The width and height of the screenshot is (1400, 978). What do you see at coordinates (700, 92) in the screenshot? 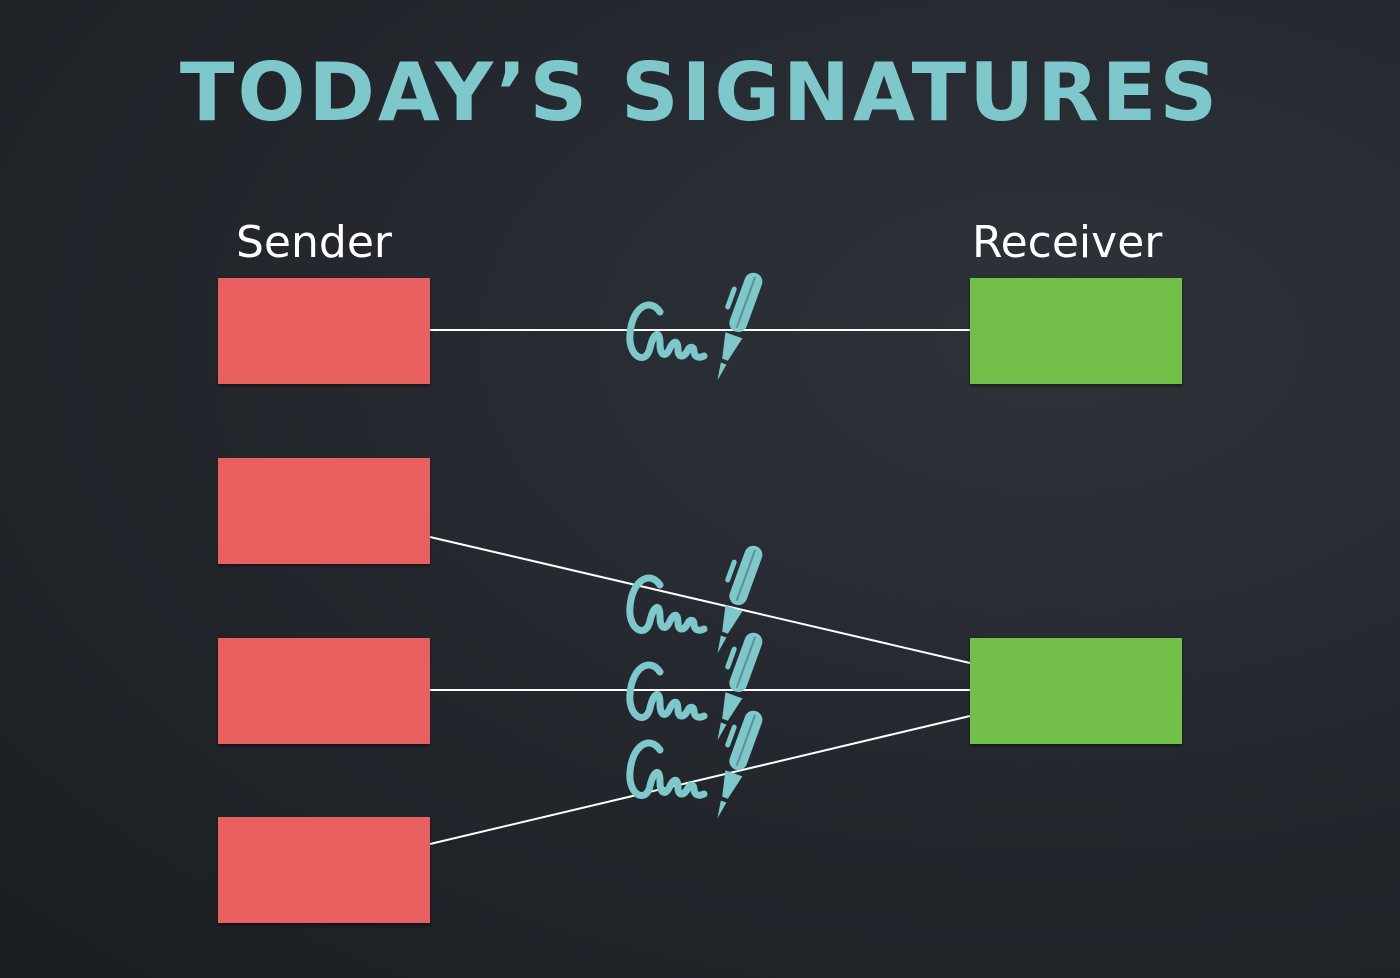
I see `page-title: TODAY’S SIGNATURES` at bounding box center [700, 92].